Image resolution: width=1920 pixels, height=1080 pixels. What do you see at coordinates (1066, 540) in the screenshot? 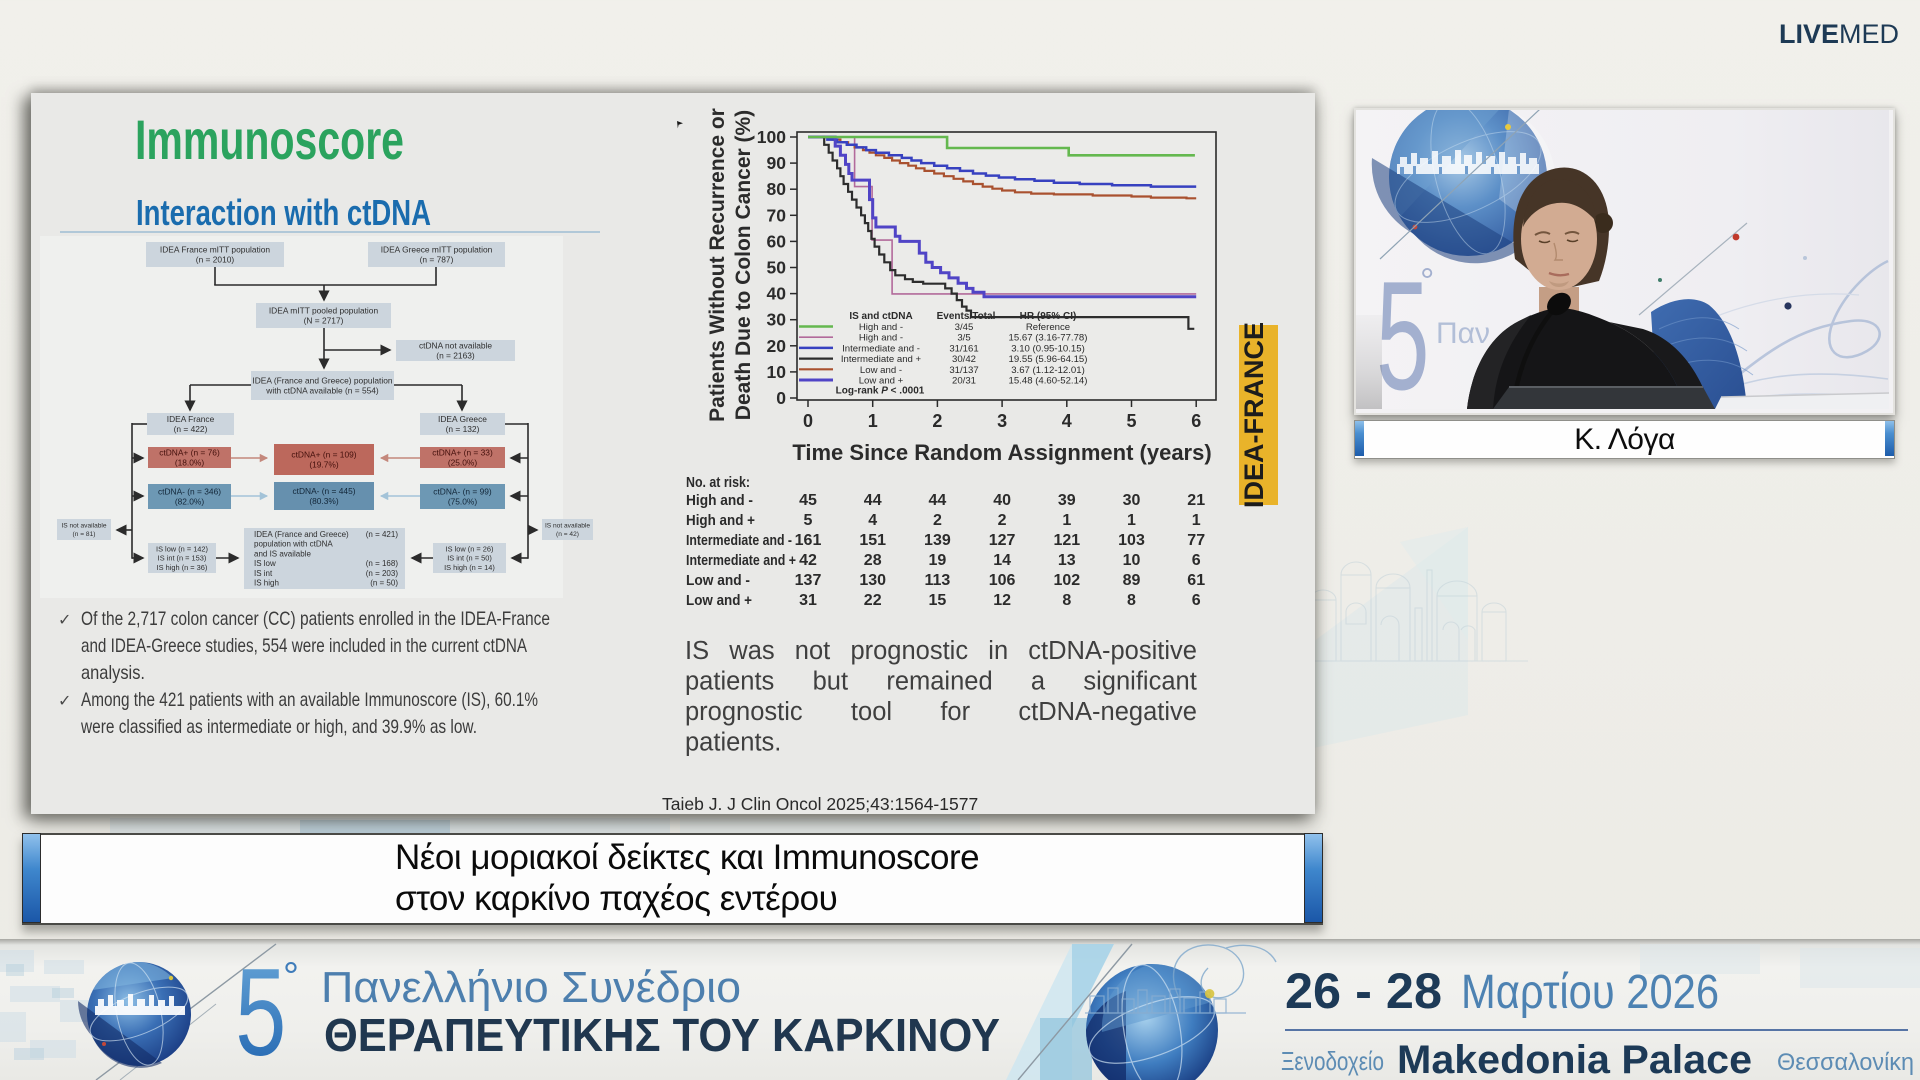
I see `svg-text: 121` at bounding box center [1066, 540].